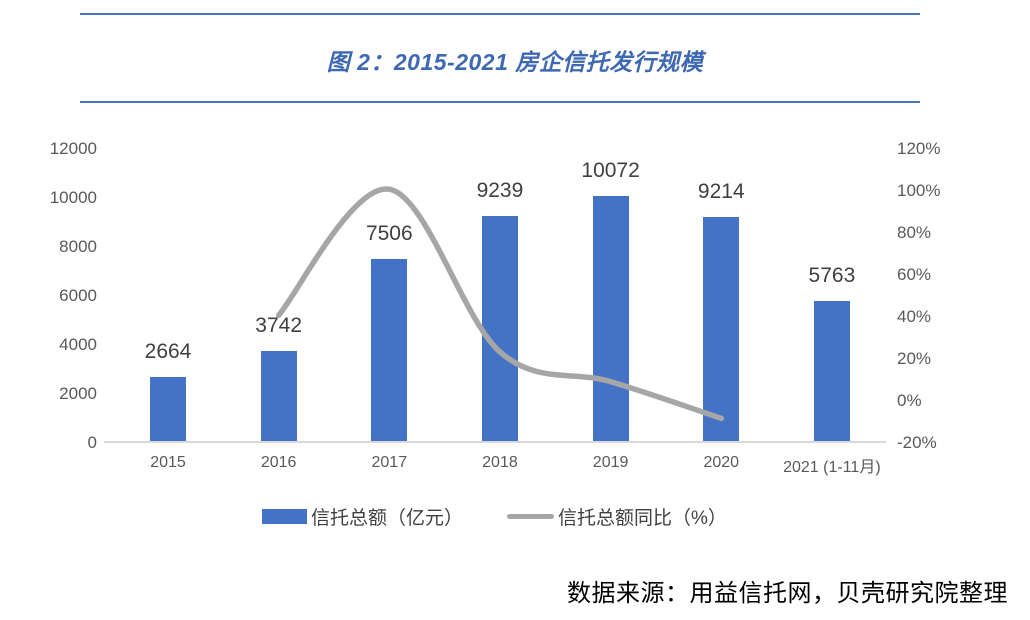 This screenshot has width=1030, height=620. Describe the element at coordinates (917, 442) in the screenshot. I see `right-axis-tick: -20%` at that location.